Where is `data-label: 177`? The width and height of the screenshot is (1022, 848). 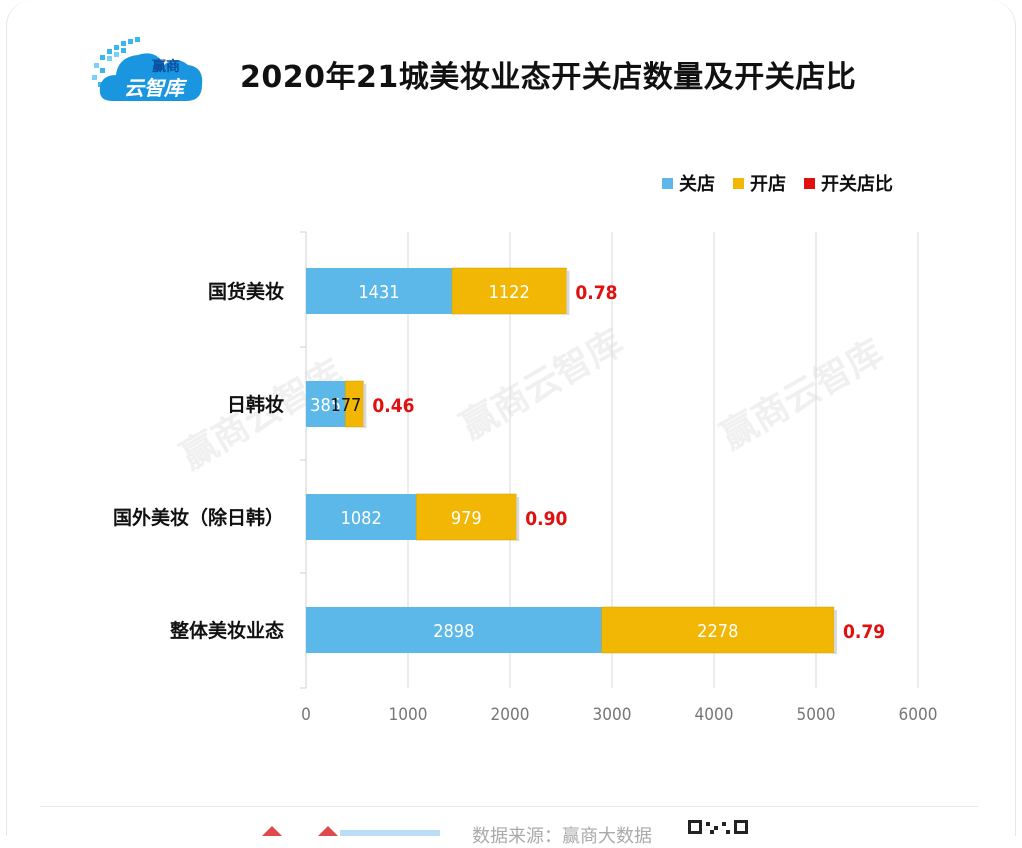 data-label: 177 is located at coordinates (345, 405).